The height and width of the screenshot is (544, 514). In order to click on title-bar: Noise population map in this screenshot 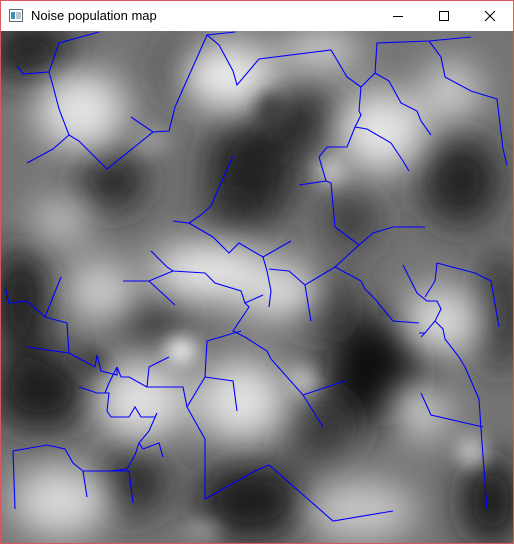, I will do `click(257, 16)`.